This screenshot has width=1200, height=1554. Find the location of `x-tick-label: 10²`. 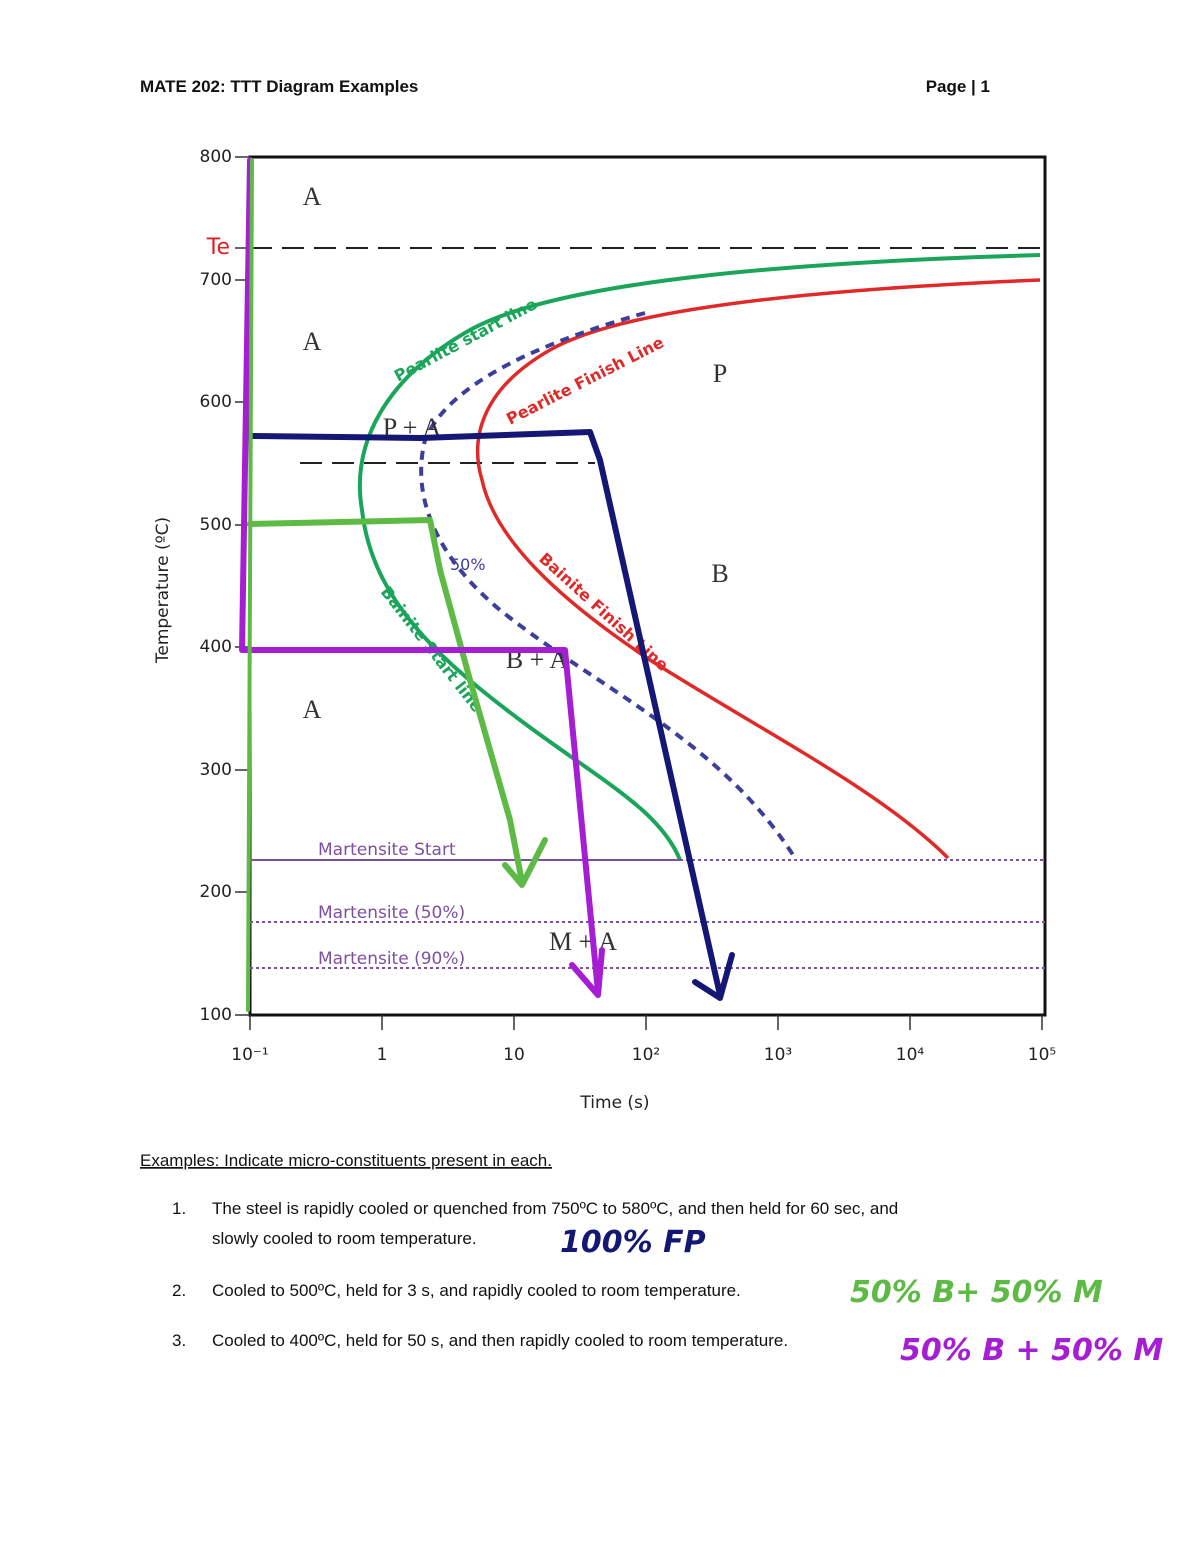

x-tick-label: 10² is located at coordinates (646, 1055).